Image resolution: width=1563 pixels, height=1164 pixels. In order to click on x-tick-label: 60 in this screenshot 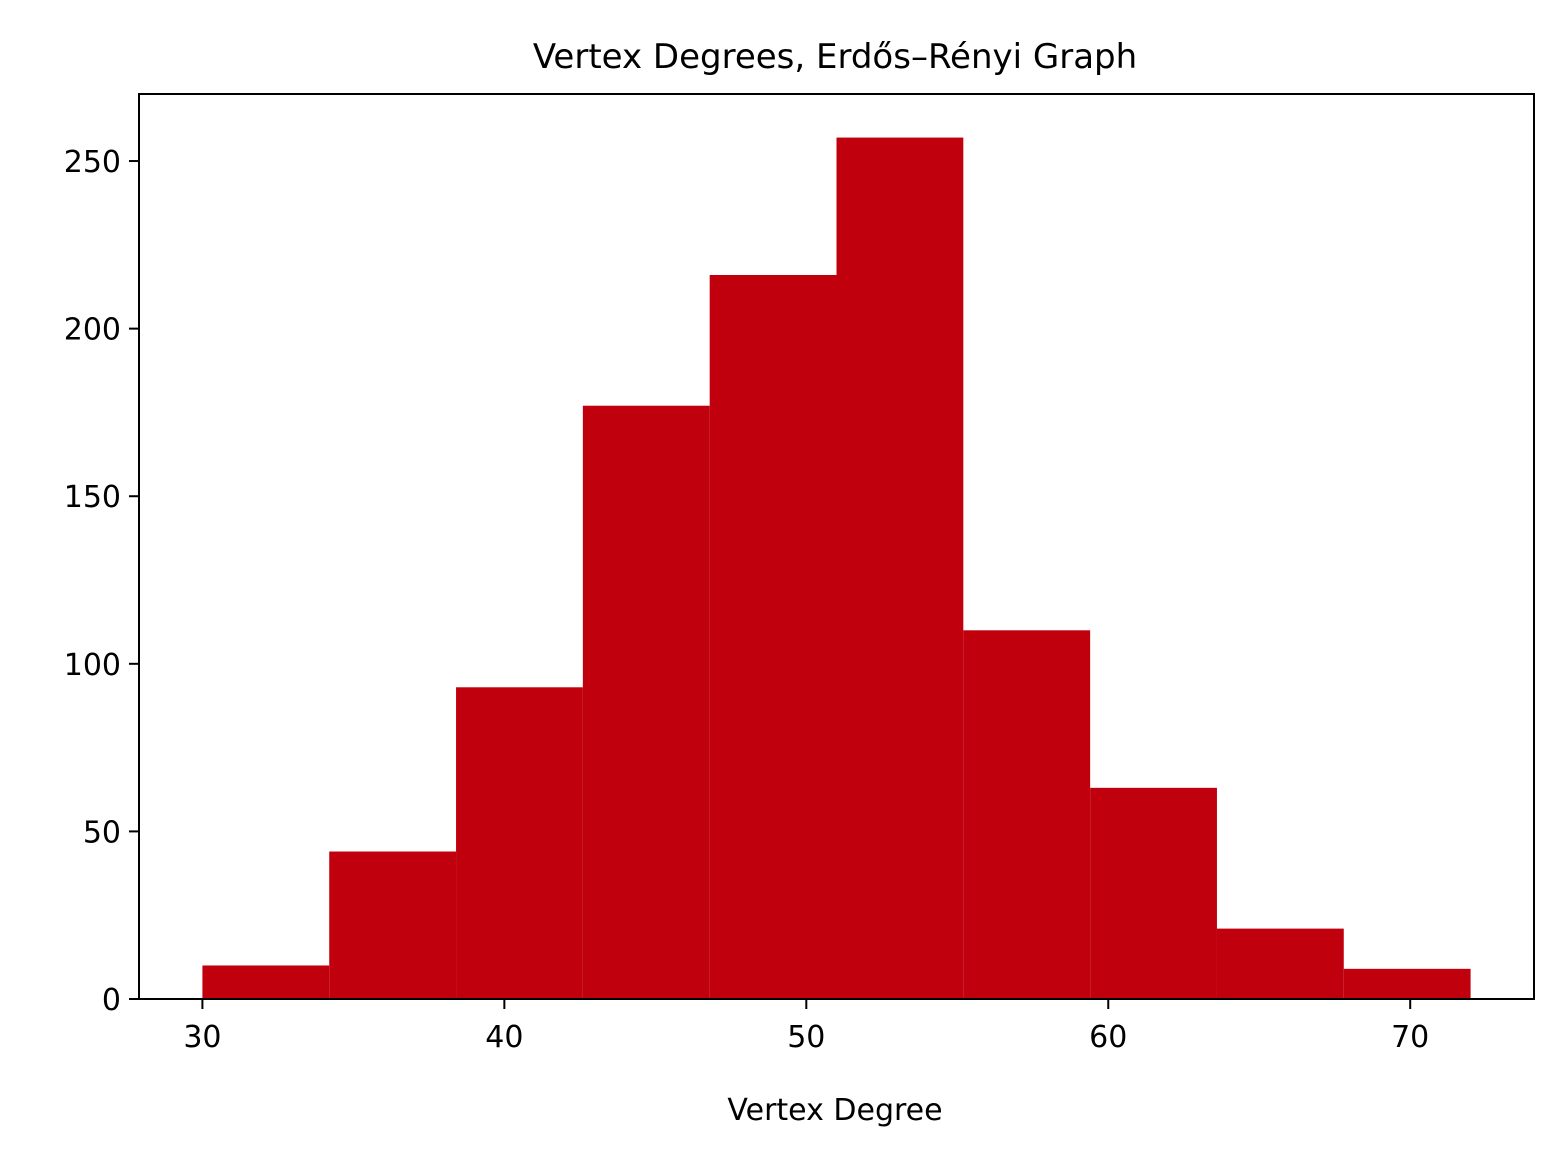, I will do `click(1108, 1037)`.